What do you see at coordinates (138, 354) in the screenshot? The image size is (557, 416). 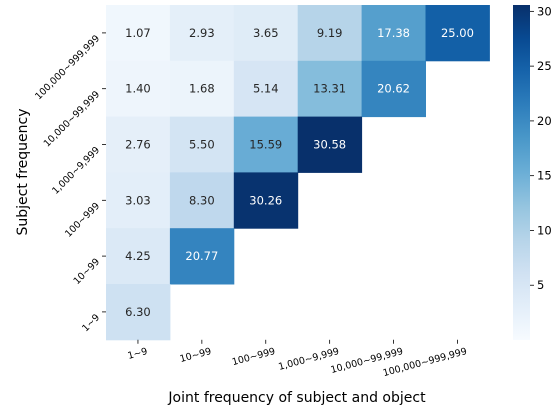 I see `x-tick-label: 1~9` at bounding box center [138, 354].